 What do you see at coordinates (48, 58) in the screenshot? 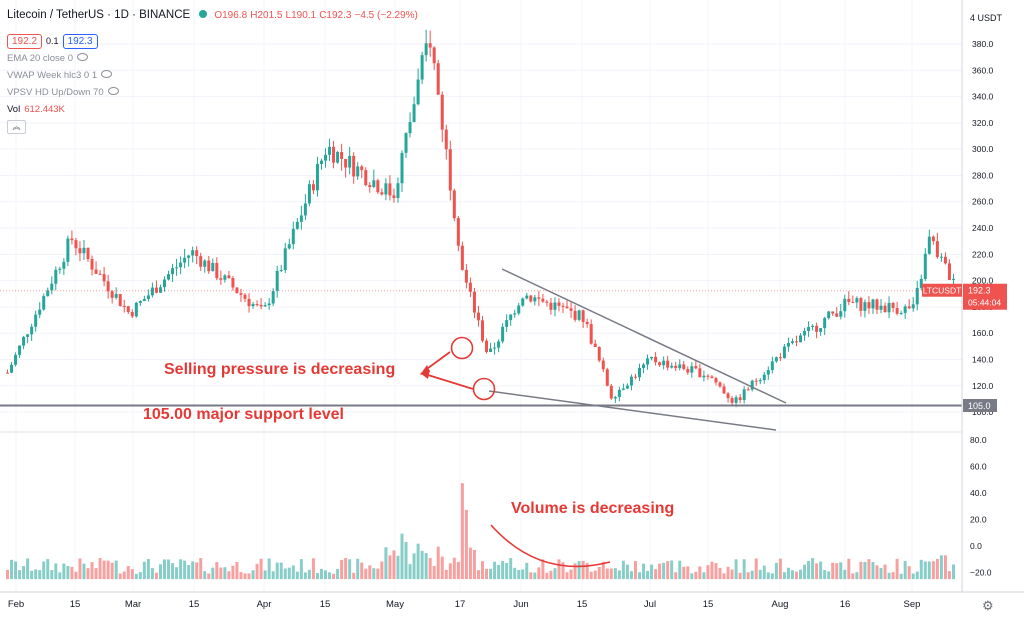
I see `indicator-ema: EMA 20 close 0` at bounding box center [48, 58].